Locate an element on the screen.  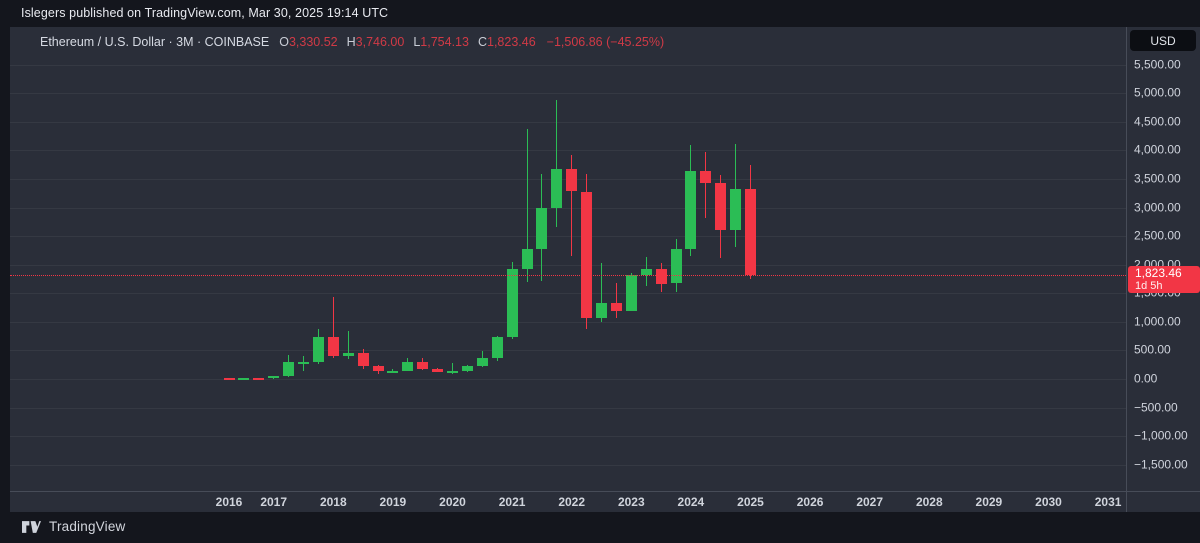
last-price-value: 1,823.46 is located at coordinates (1158, 273).